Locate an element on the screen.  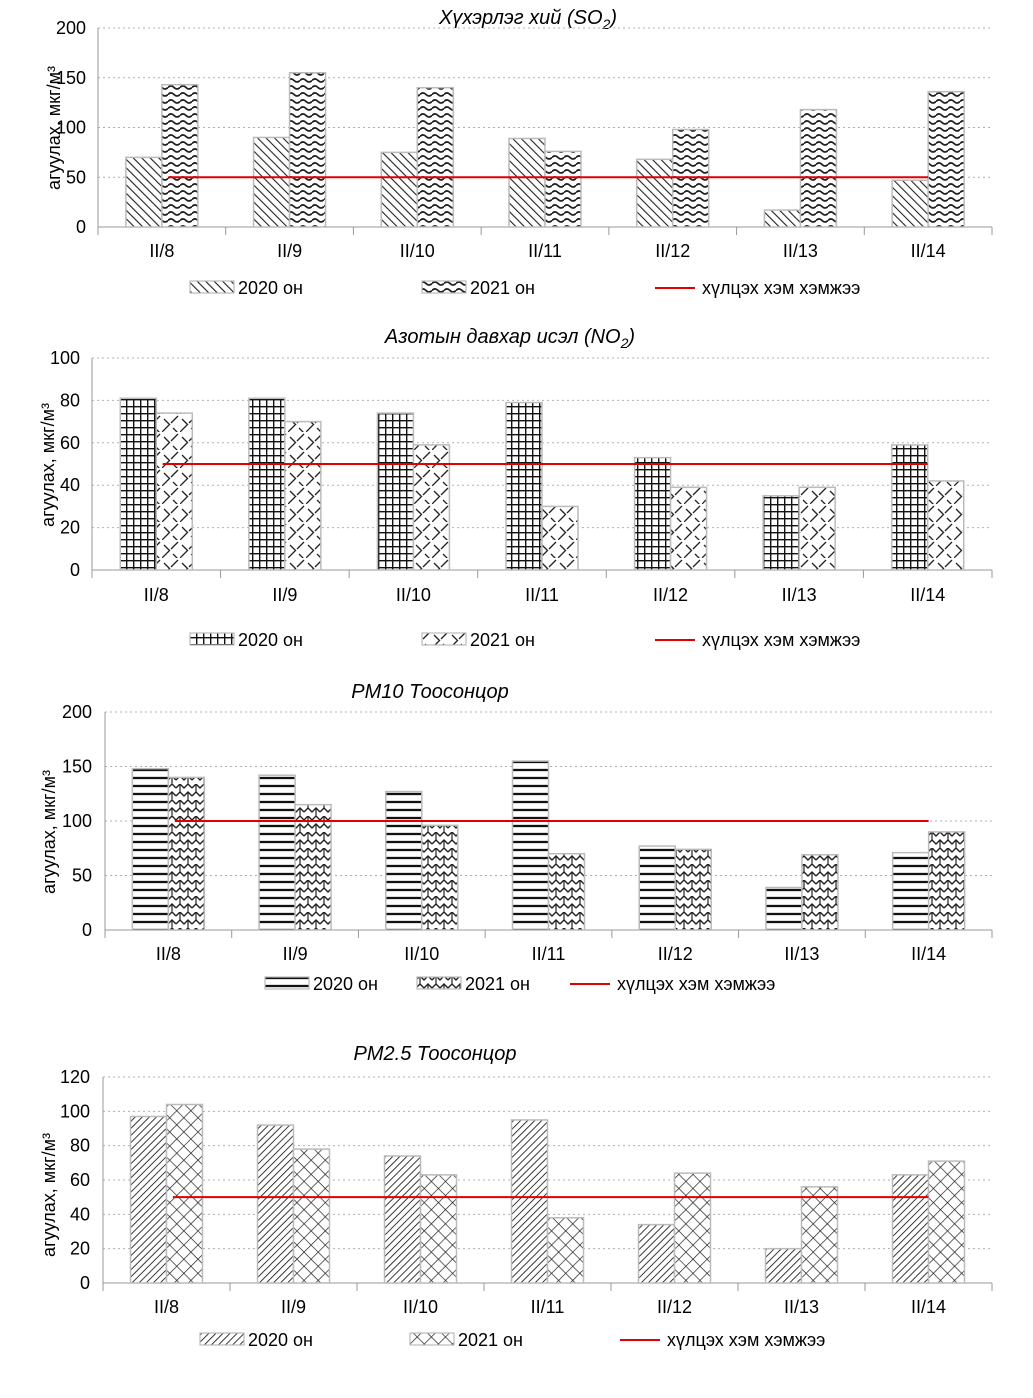
pm10-x-tick-label: II/12 is located at coordinates (675, 954).